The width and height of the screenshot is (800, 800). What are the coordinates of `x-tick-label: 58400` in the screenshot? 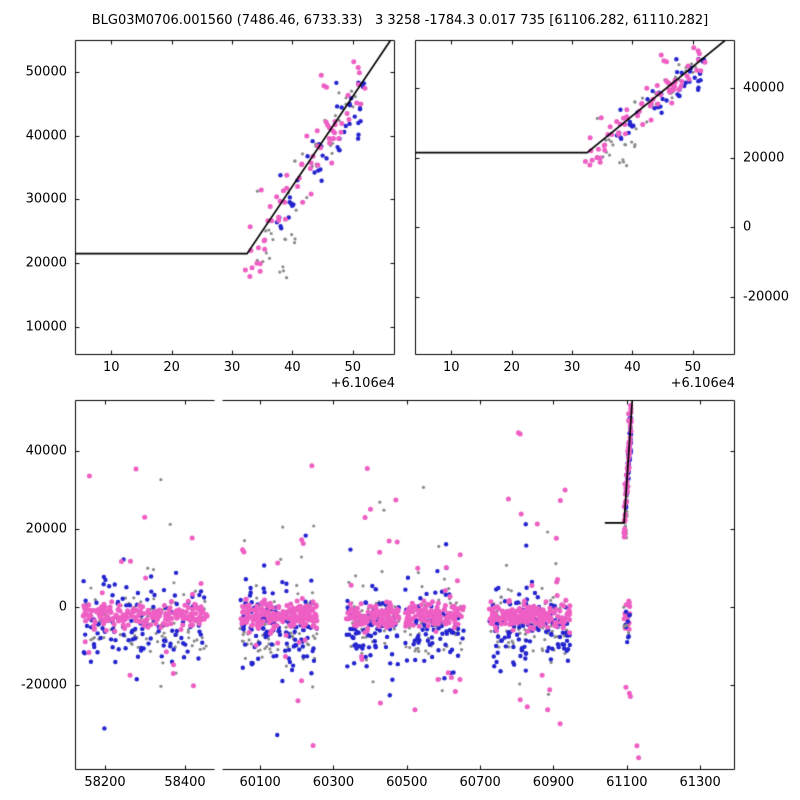 It's located at (185, 782).